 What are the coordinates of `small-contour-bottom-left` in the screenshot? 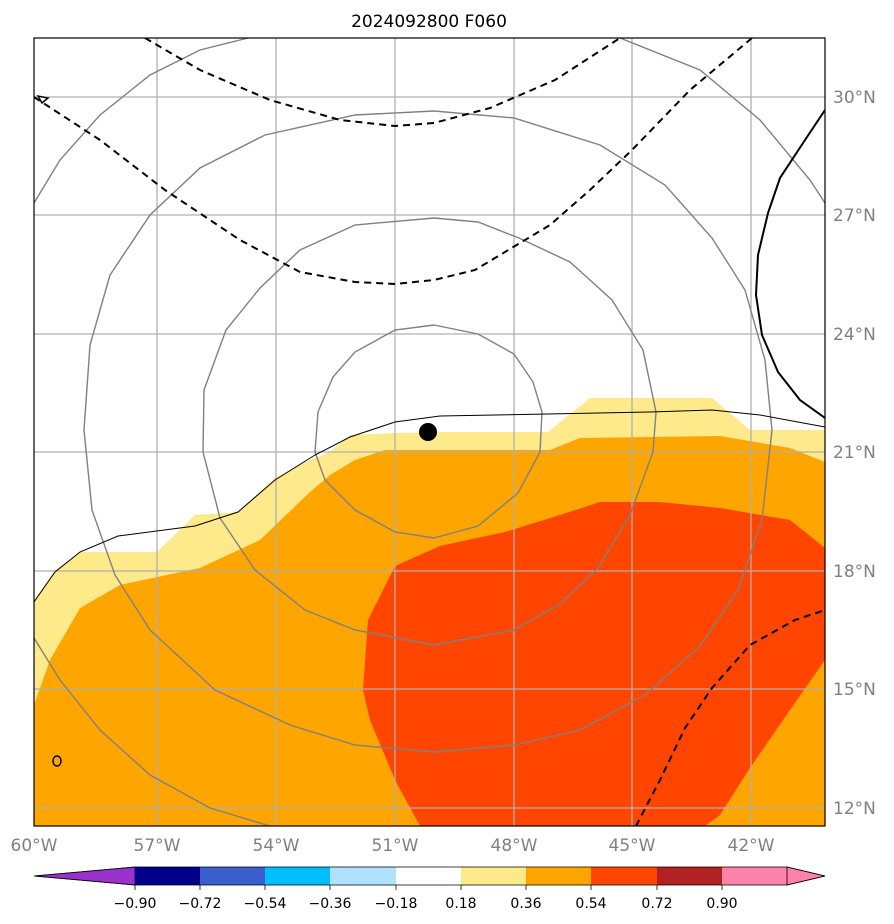 It's located at (57, 761).